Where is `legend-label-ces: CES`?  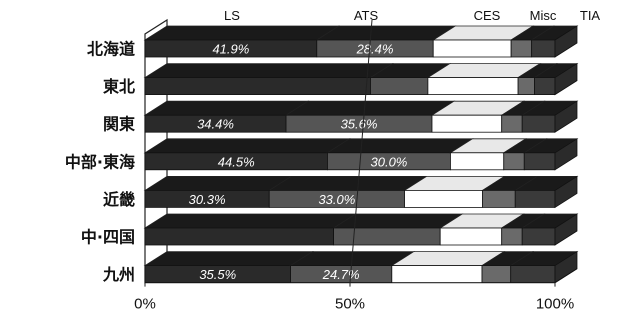 legend-label-ces: CES is located at coordinates (487, 15).